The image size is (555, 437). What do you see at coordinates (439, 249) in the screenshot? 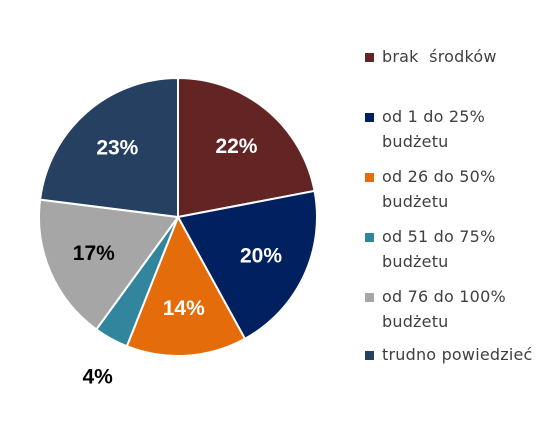
I see `legend-label: od 51 do 75% budżetu` at bounding box center [439, 249].